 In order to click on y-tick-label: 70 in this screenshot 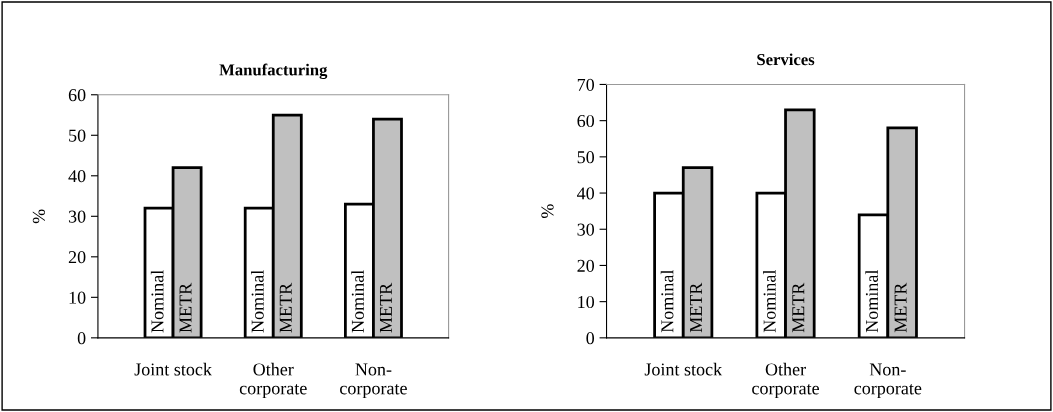, I will do `click(586, 84)`.